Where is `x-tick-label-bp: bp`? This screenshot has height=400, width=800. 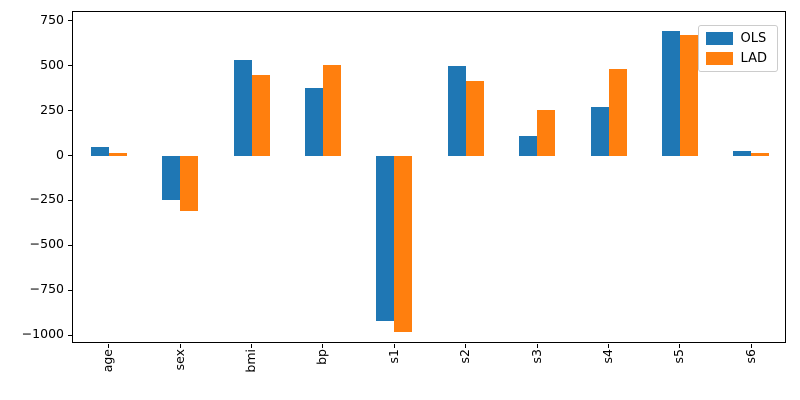
x-tick-label-bp: bp is located at coordinates (322, 357).